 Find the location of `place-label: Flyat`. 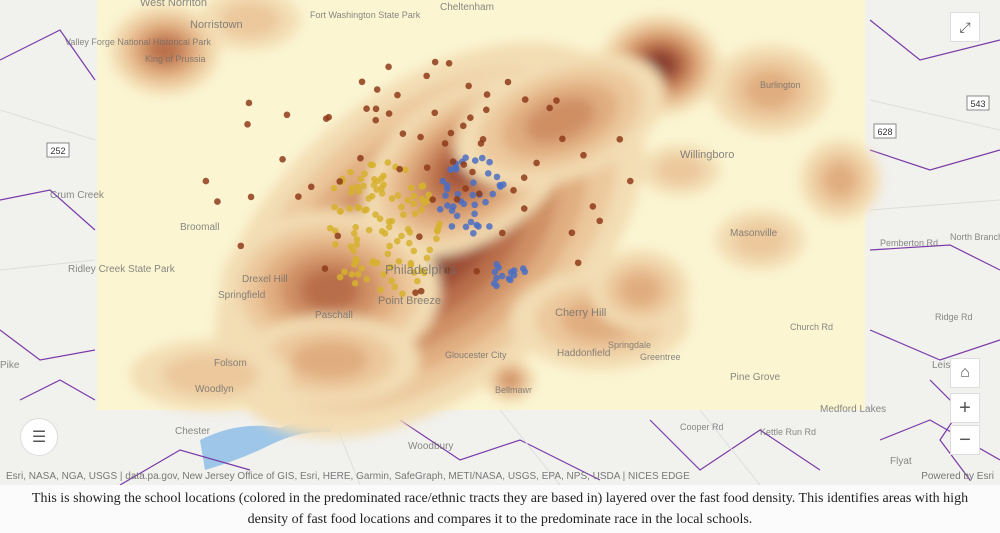

place-label: Flyat is located at coordinates (901, 461).